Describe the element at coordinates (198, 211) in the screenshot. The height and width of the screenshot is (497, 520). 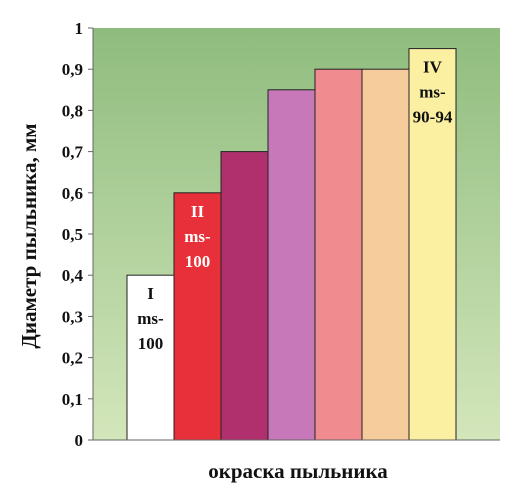
I see `bar-2-label-line: II` at that location.